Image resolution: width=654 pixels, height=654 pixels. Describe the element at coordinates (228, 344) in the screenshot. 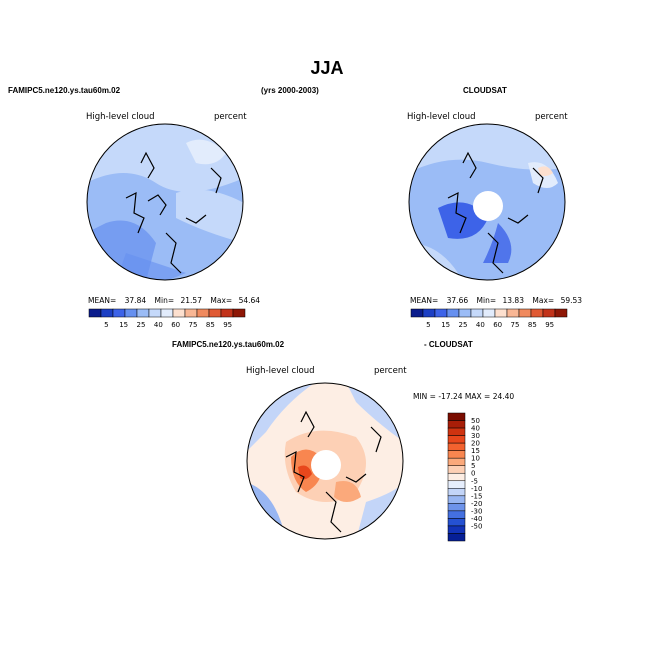

I see `case-label-bottom: FAMIPC5.ne120.ys.tau60m.02` at that location.